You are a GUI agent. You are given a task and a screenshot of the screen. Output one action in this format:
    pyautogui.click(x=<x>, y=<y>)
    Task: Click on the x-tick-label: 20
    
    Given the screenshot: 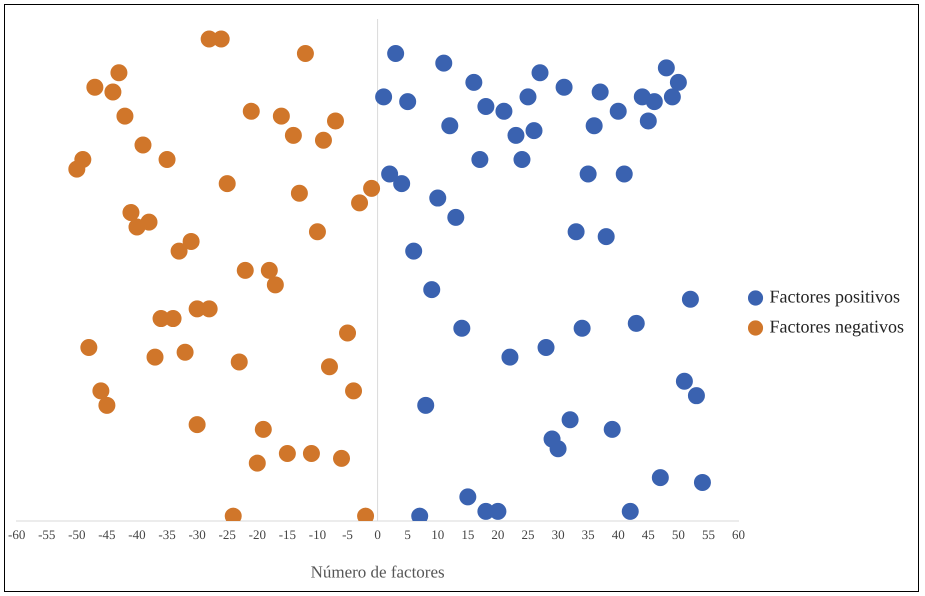 What is the action you would take?
    pyautogui.click(x=497, y=534)
    